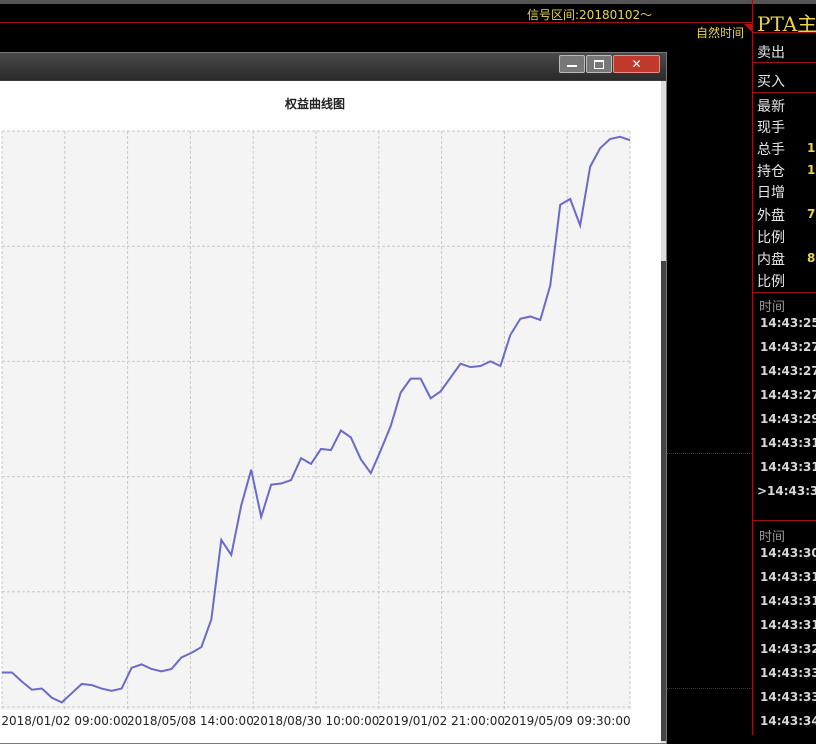 The image size is (816, 744). Describe the element at coordinates (190, 721) in the screenshot. I see `x-tick-label: 2018/05/08 14:00:00` at that location.